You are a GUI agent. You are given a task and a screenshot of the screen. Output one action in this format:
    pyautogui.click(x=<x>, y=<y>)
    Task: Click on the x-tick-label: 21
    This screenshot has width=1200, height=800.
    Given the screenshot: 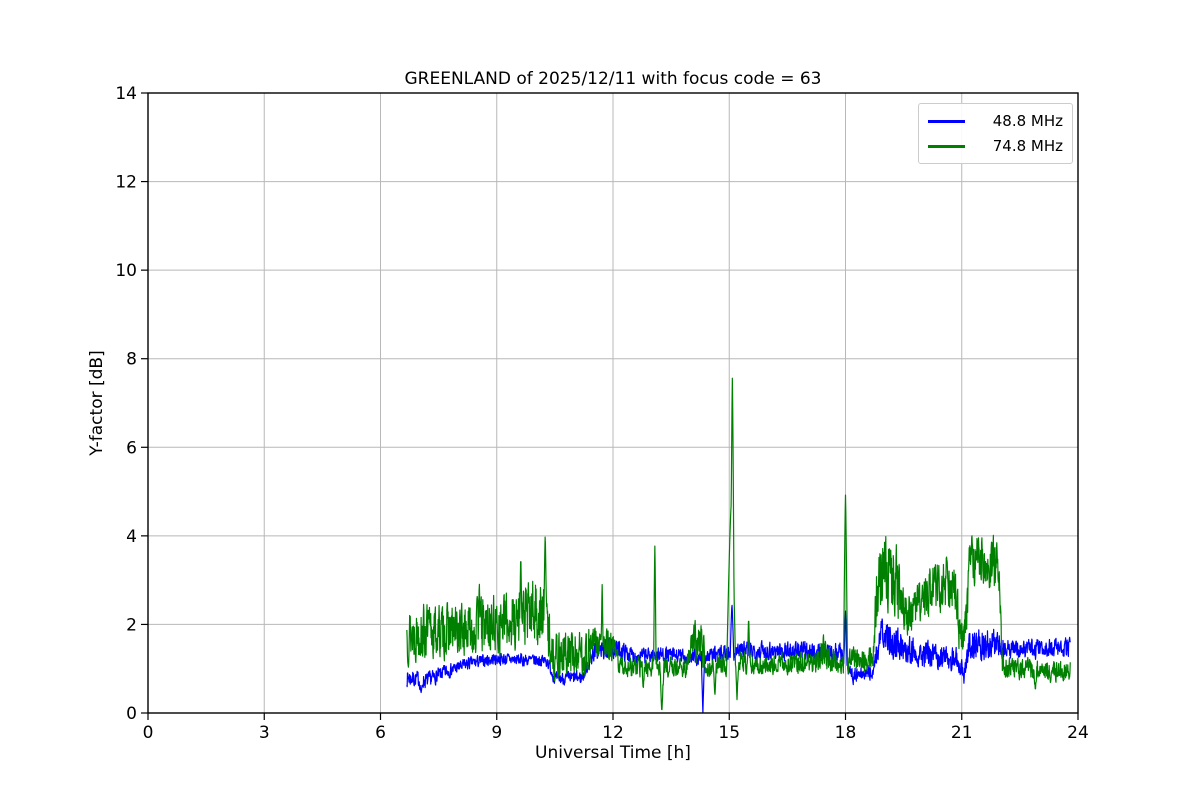 What is the action you would take?
    pyautogui.click(x=962, y=733)
    